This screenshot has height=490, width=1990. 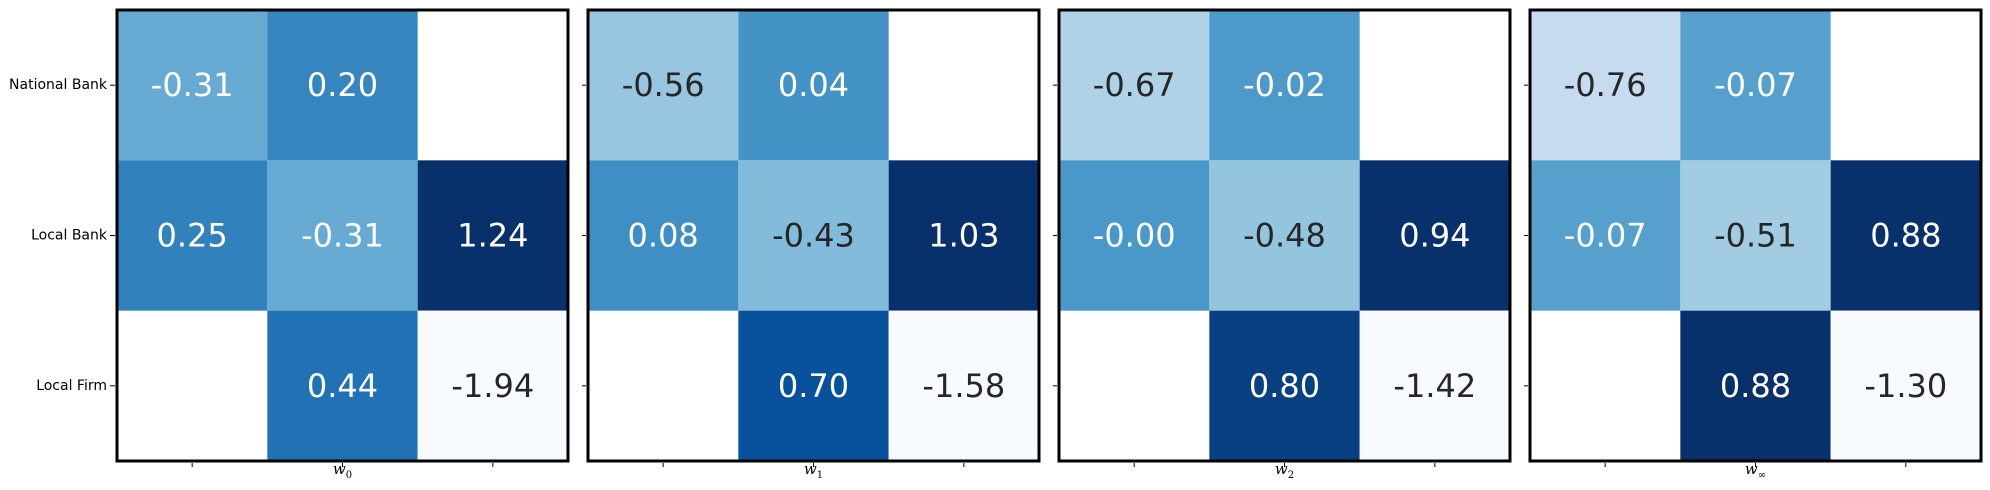 I want to click on cell-value-label: 0.44, so click(x=342, y=386).